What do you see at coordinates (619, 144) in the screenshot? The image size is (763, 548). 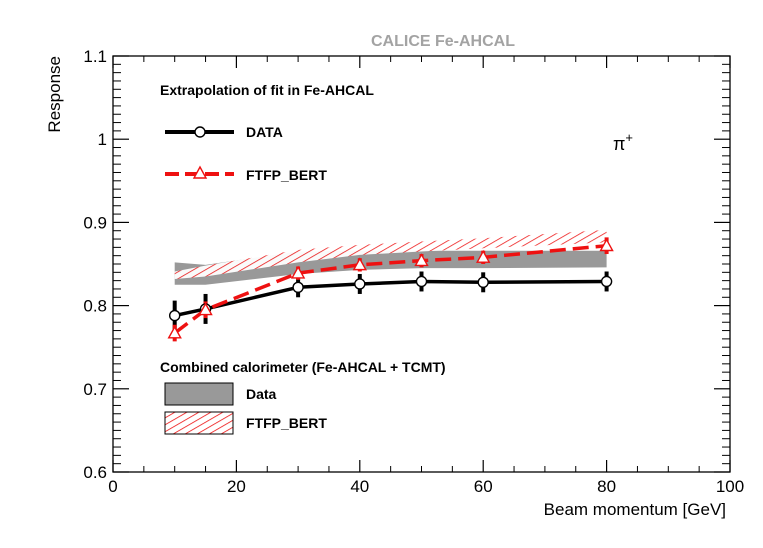 I see `particle-symbol: π` at bounding box center [619, 144].